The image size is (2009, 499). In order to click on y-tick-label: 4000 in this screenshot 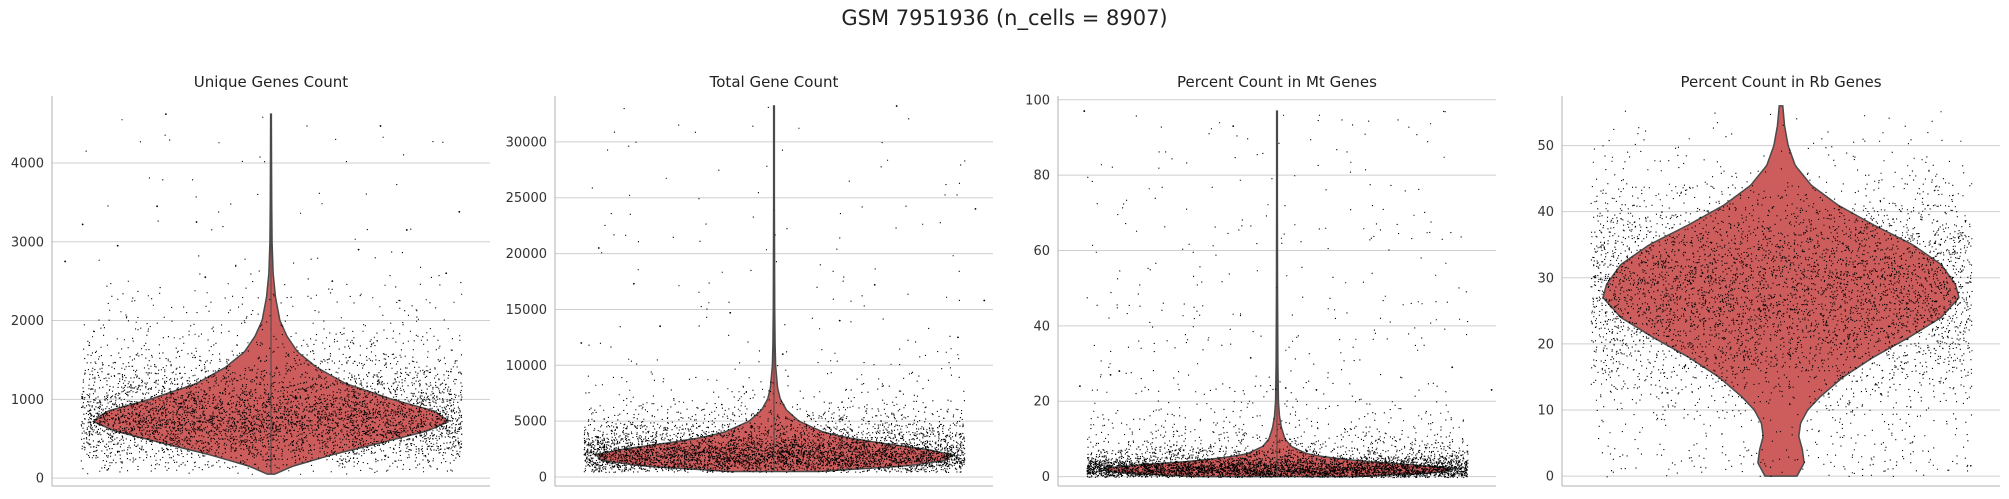, I will do `click(27, 163)`.